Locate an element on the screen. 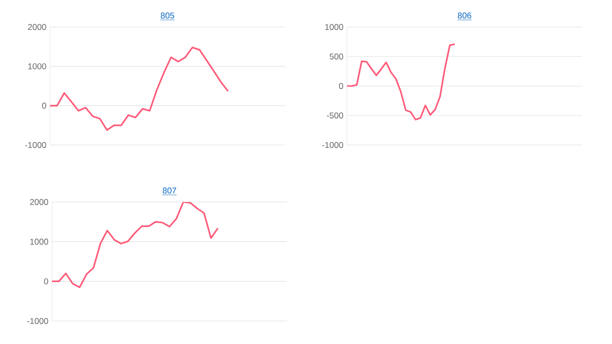 This screenshot has height=344, width=612. chart-title: 805 is located at coordinates (167, 15).